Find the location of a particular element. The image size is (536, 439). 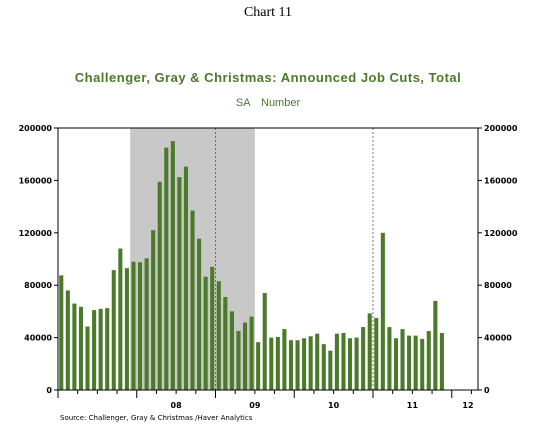

y-tick-label-left: 80000 is located at coordinates (38, 285).